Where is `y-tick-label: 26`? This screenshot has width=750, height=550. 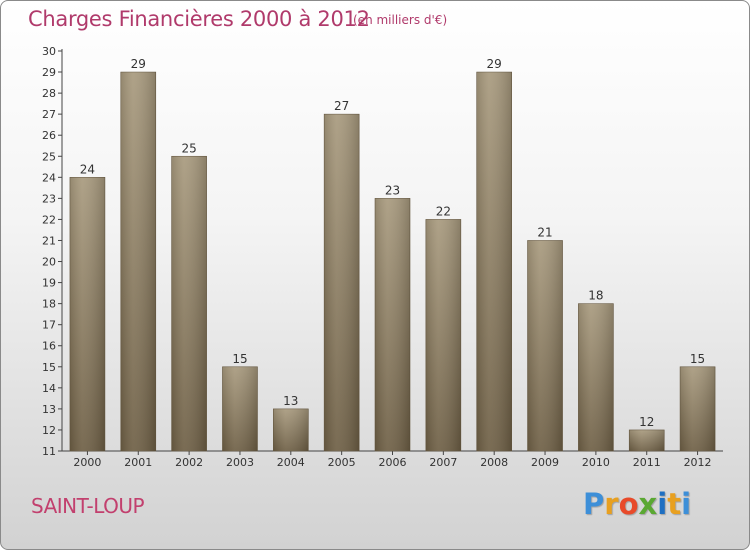
y-tick-label: 26 is located at coordinates (49, 135).